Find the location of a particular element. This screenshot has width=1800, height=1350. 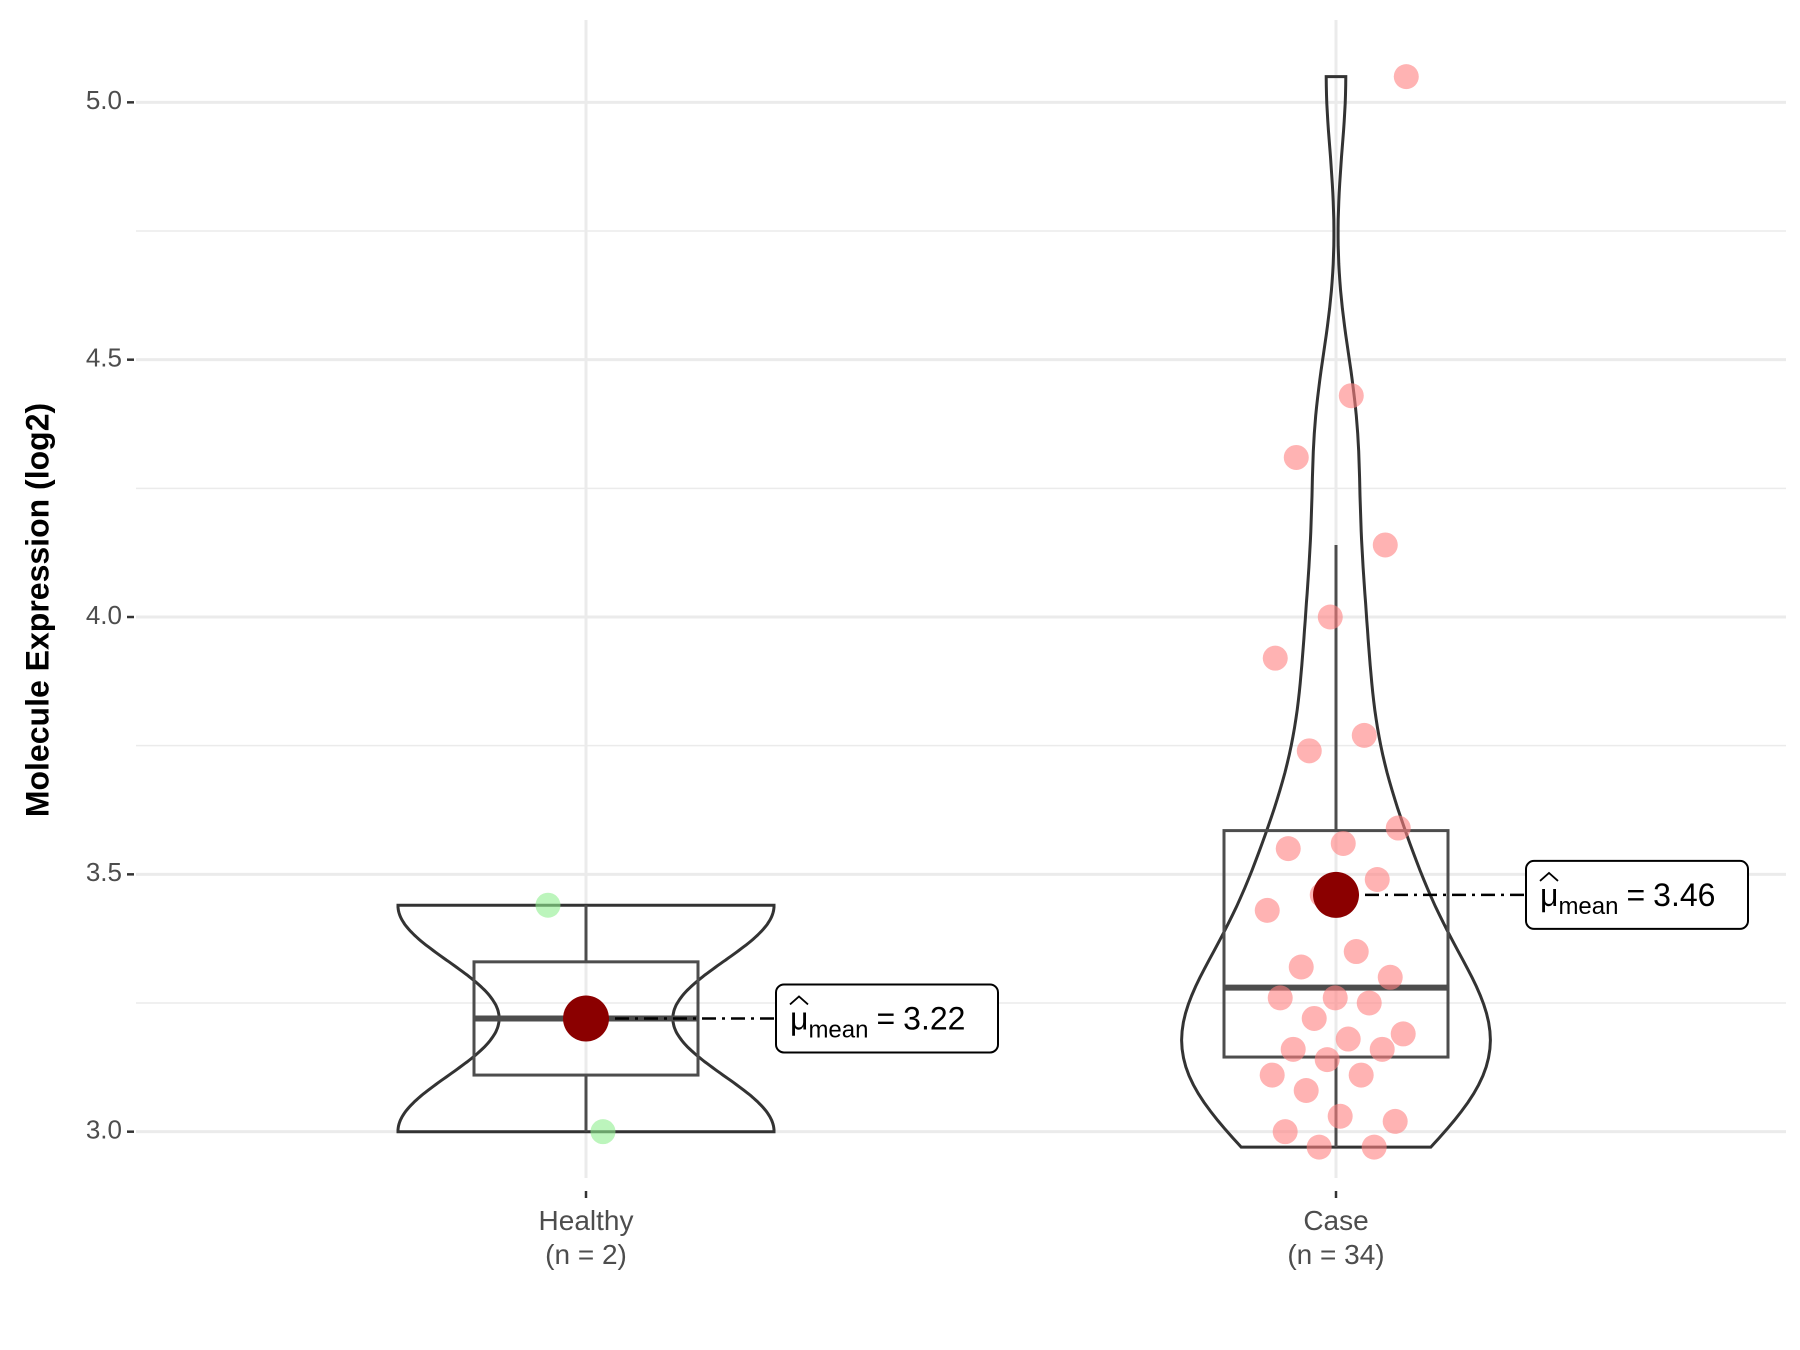

y-tick-label: 4.0 is located at coordinates (104, 615).